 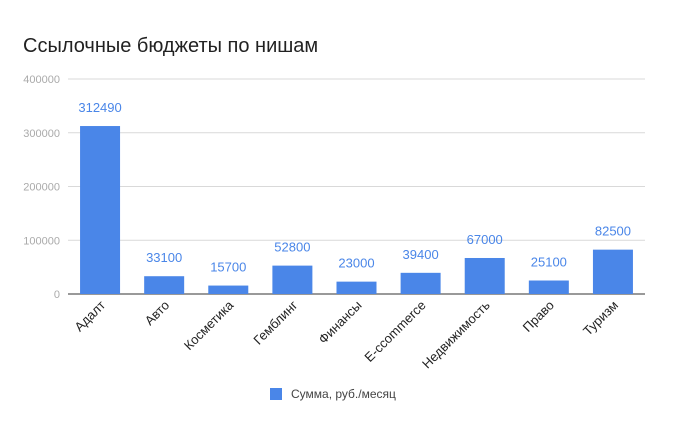 What do you see at coordinates (343, 394) in the screenshot?
I see `legend-label: Сумма, руб./месяц` at bounding box center [343, 394].